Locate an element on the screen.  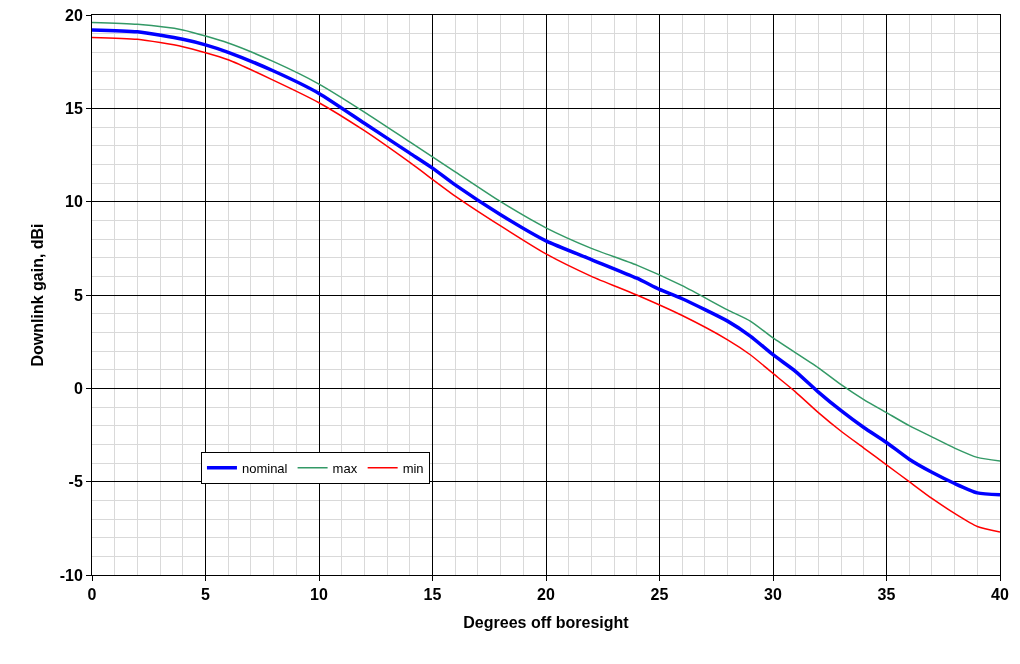
x-tick-label: 30 is located at coordinates (773, 595).